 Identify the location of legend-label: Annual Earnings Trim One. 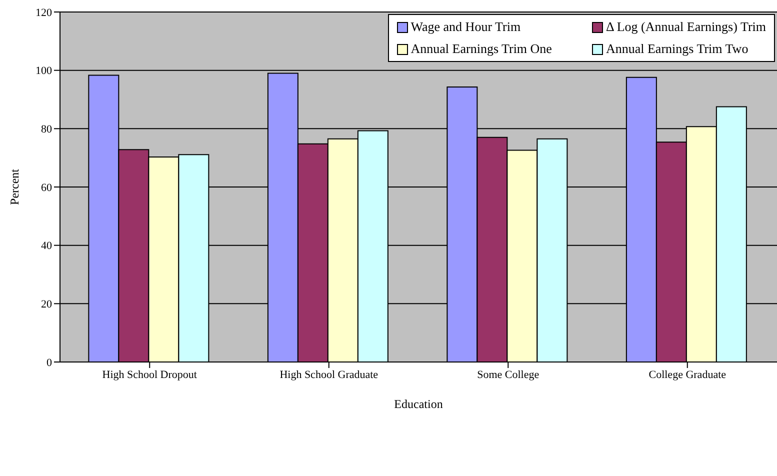
(481, 49).